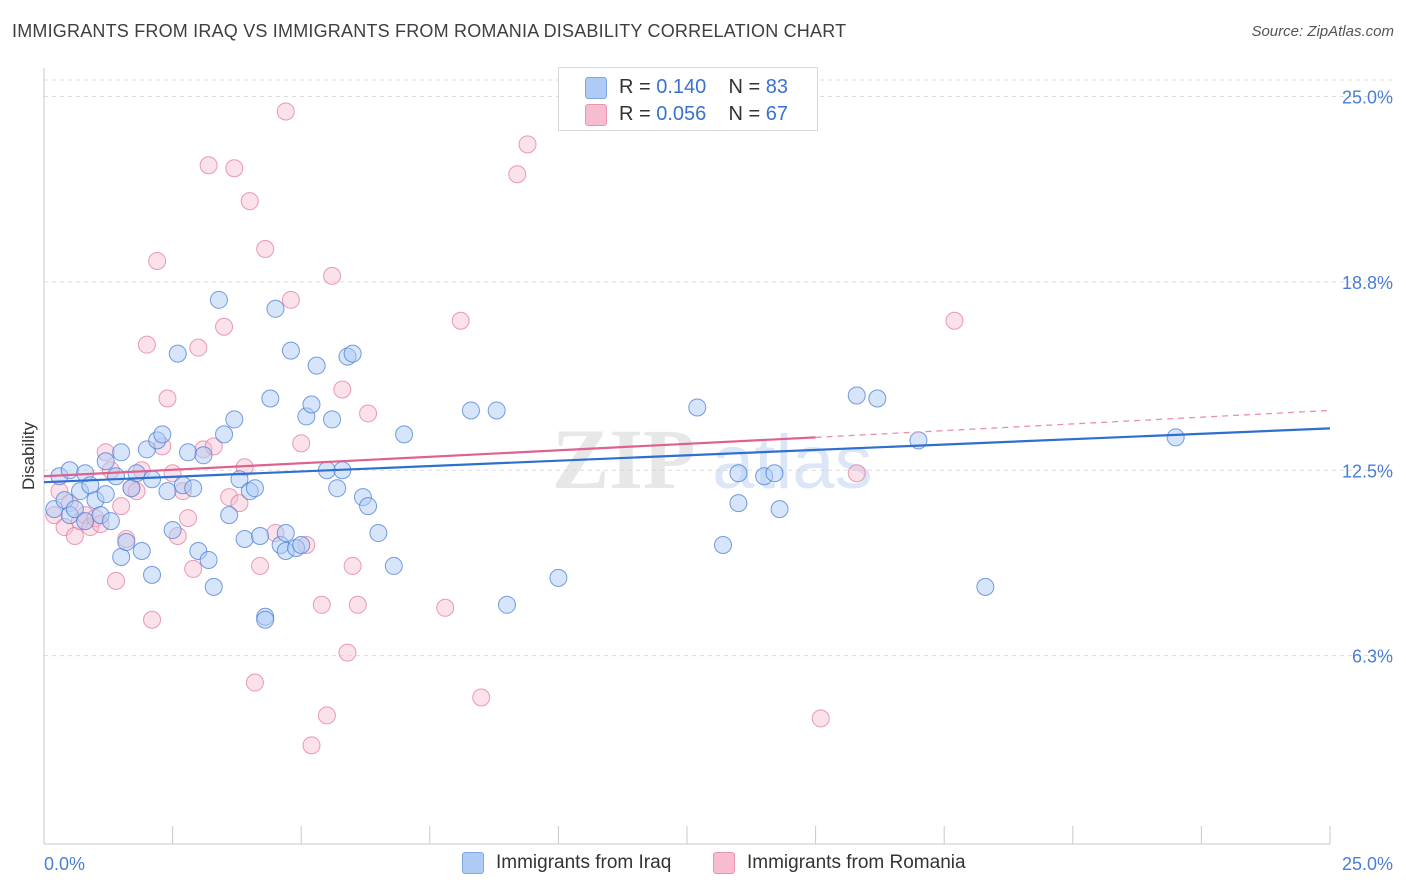  I want to click on x-tick-label: 0.0%, so click(64, 864).